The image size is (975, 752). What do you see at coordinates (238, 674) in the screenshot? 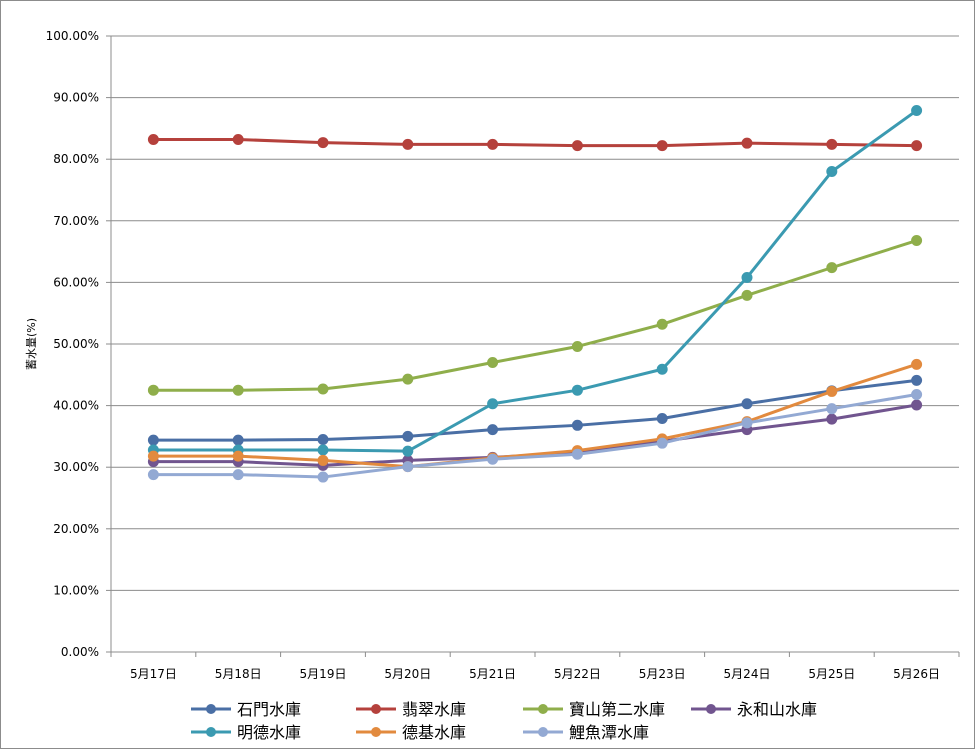
I see `x-tick-label: 5月18日` at bounding box center [238, 674].